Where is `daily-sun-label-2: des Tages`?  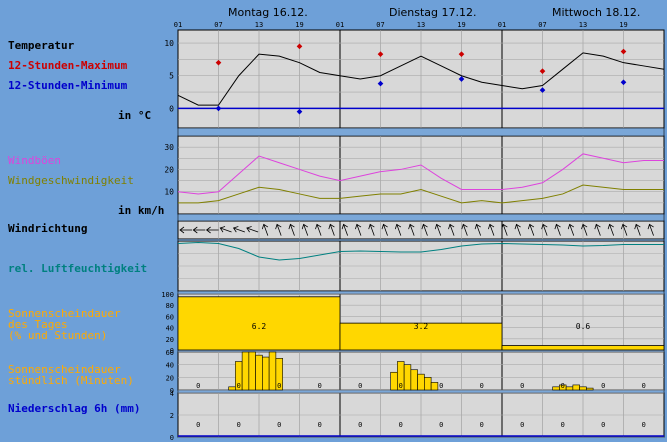 daily-sun-label-2: des Tages is located at coordinates (38, 324).